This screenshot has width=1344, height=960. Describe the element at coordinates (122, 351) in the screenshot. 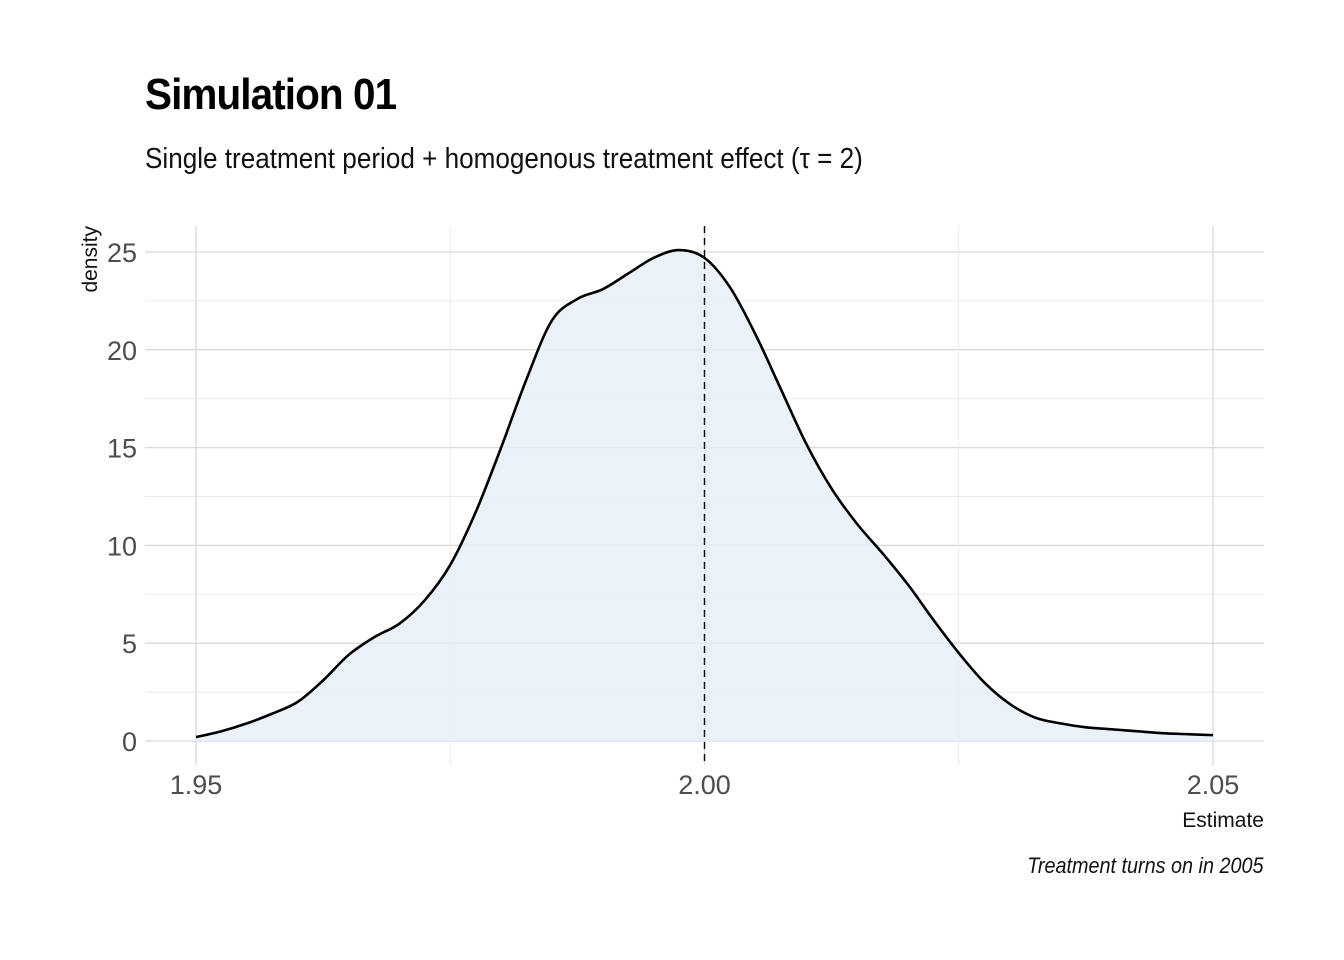

I see `y-tick-label: 20` at that location.